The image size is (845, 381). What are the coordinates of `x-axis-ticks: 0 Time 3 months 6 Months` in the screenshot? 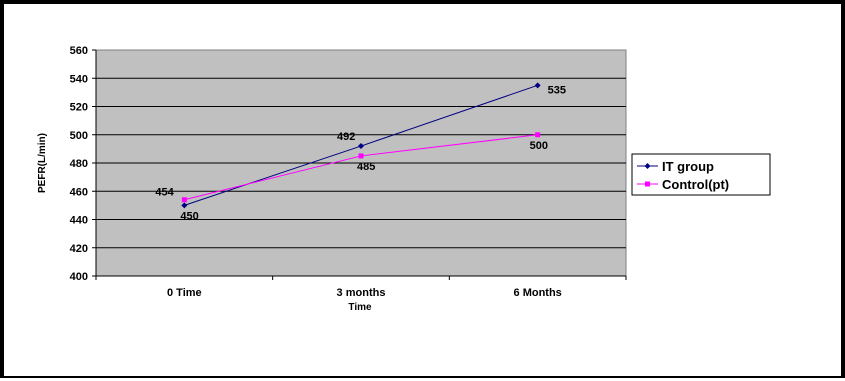 It's located at (361, 287).